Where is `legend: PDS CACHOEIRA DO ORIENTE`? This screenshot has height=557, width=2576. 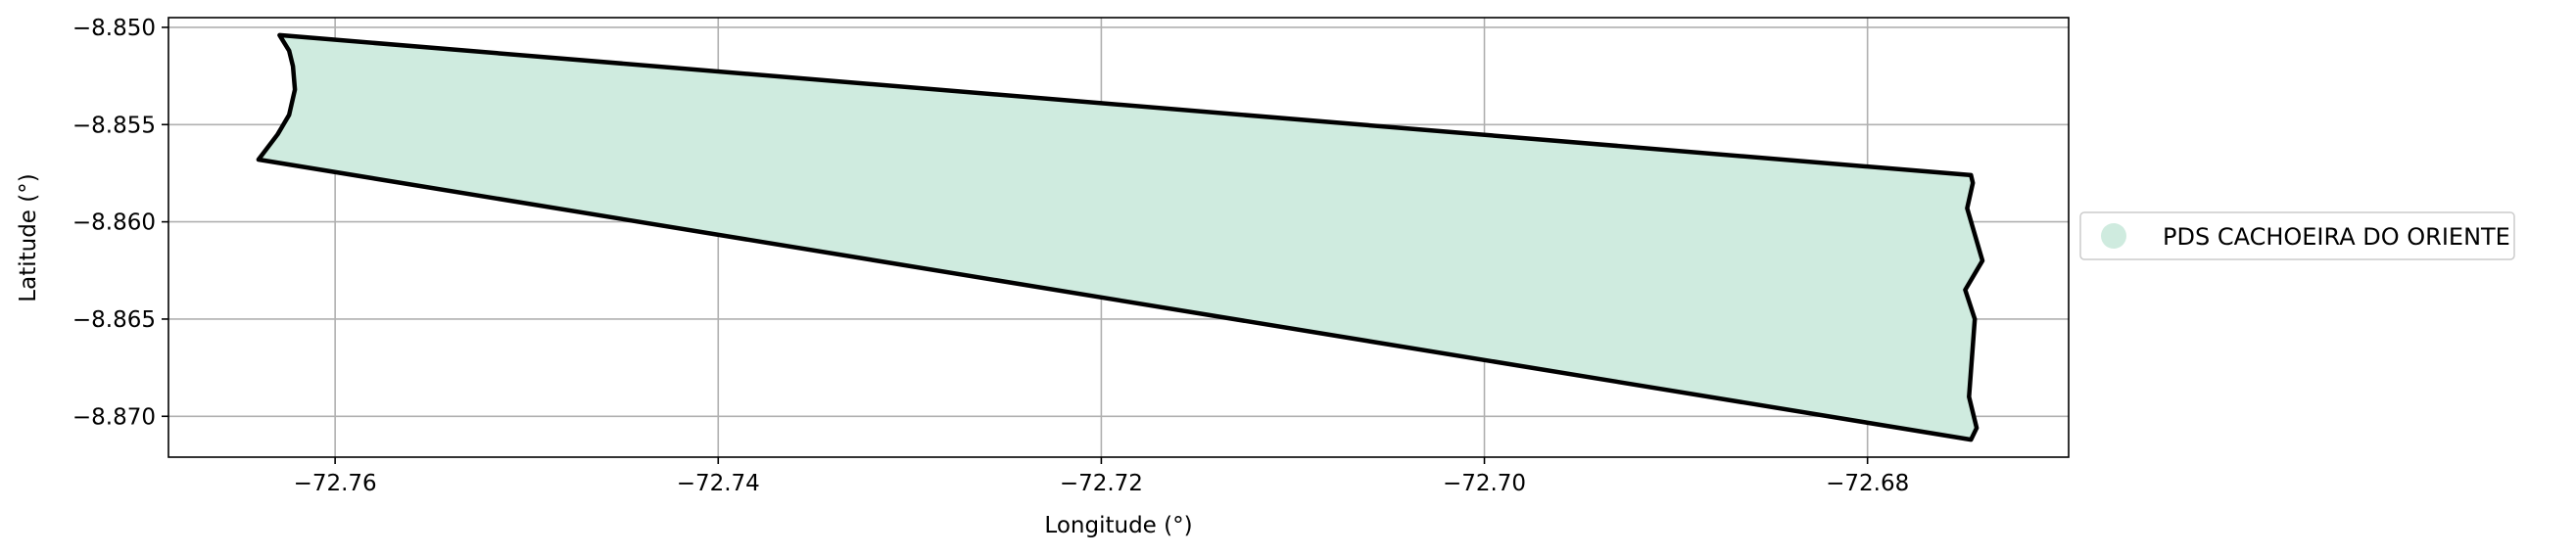 legend: PDS CACHOEIRA DO ORIENTE is located at coordinates (2297, 236).